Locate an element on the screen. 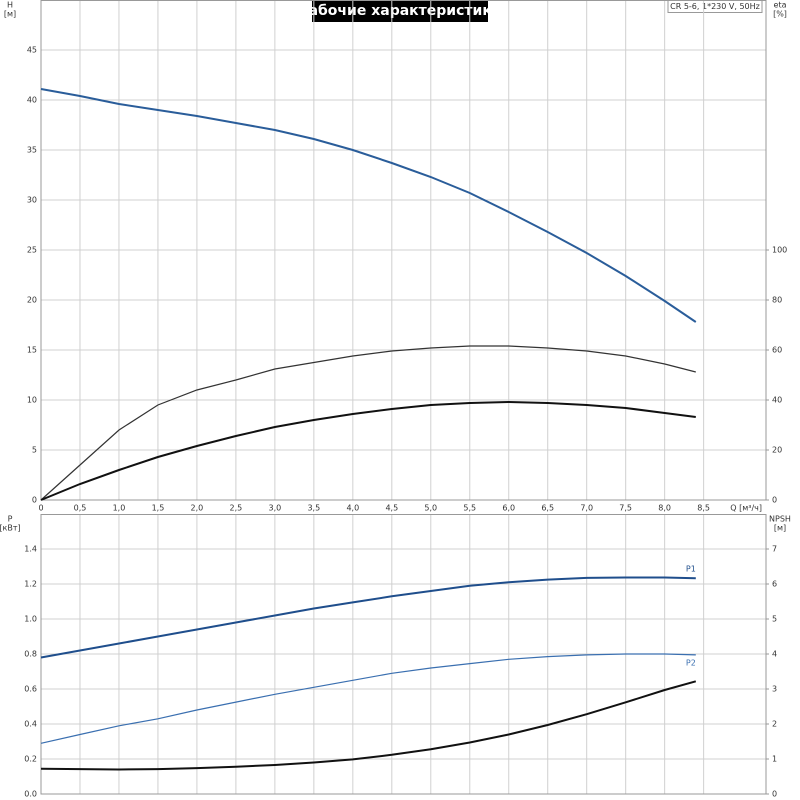  y2-tick-label: 3 is located at coordinates (774, 689).